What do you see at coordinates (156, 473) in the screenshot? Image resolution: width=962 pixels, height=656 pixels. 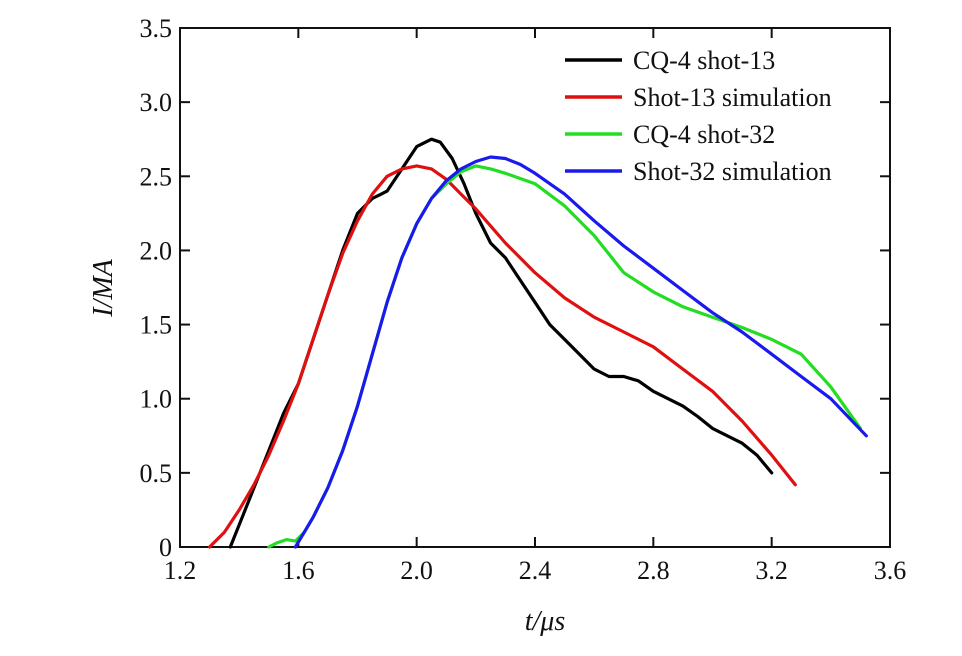 I see `y-tick-label: 0.5` at bounding box center [156, 473].